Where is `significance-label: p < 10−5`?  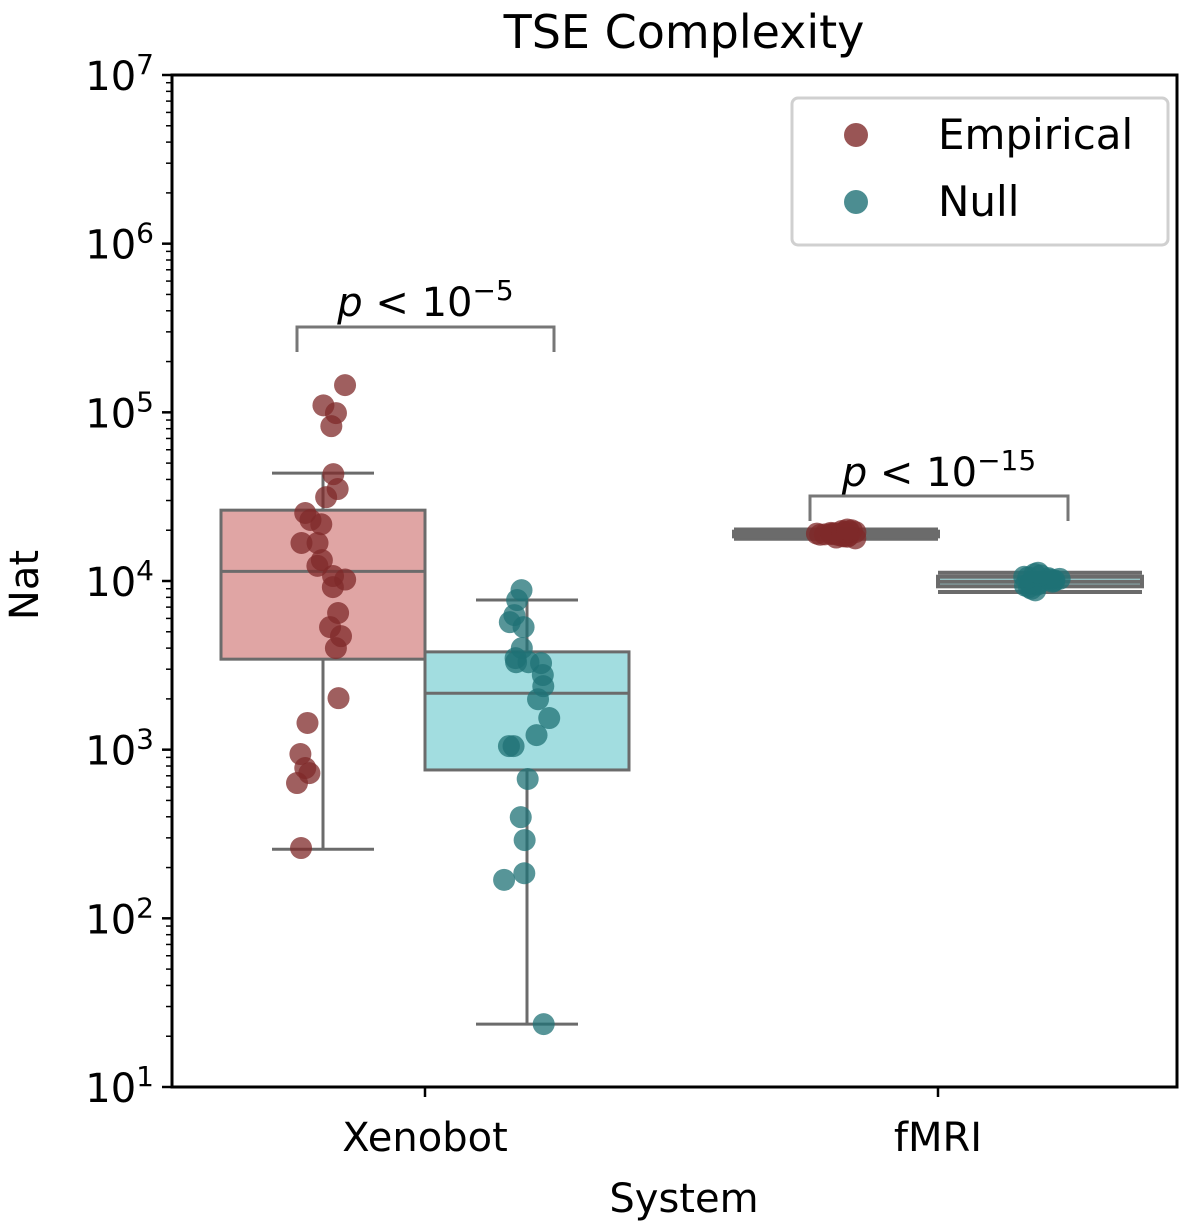 significance-label: p < 10−5 is located at coordinates (425, 300).